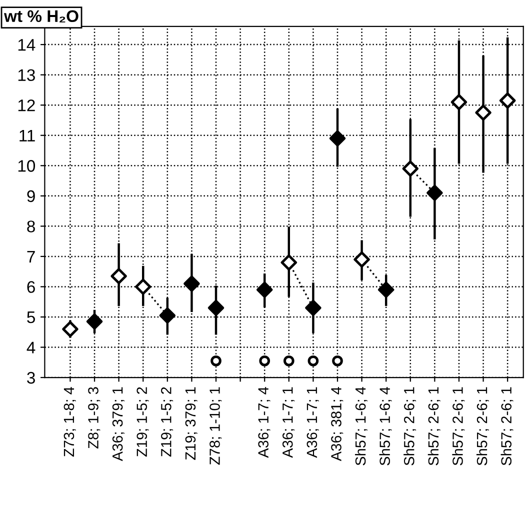  I want to click on x-tick-label: Z78; 1-10; 1, so click(216, 426).